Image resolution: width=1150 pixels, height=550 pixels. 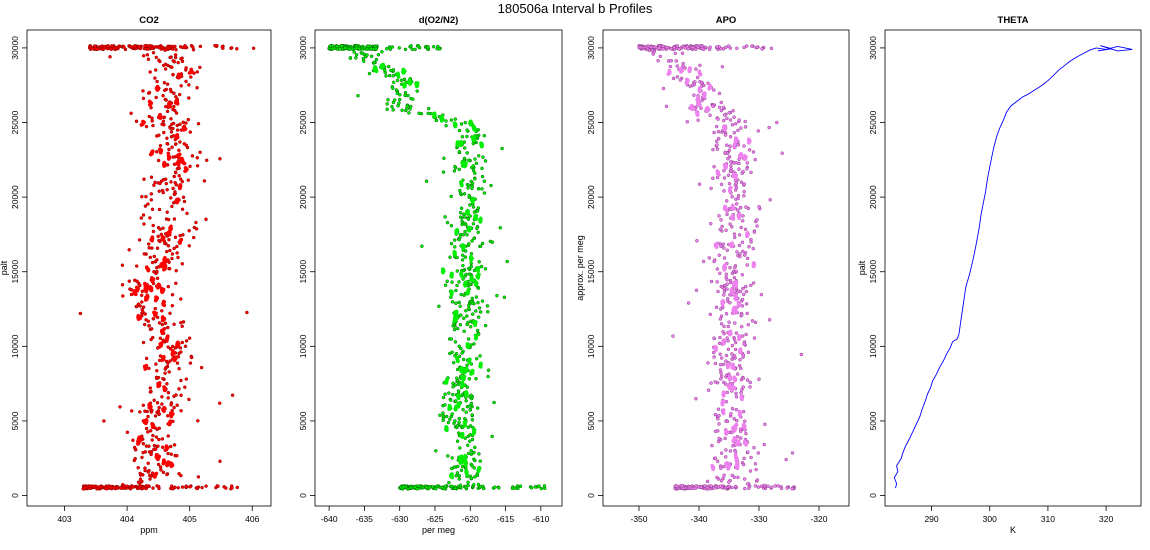 What do you see at coordinates (505, 519) in the screenshot?
I see `x-tick-label: -615` at bounding box center [505, 519].